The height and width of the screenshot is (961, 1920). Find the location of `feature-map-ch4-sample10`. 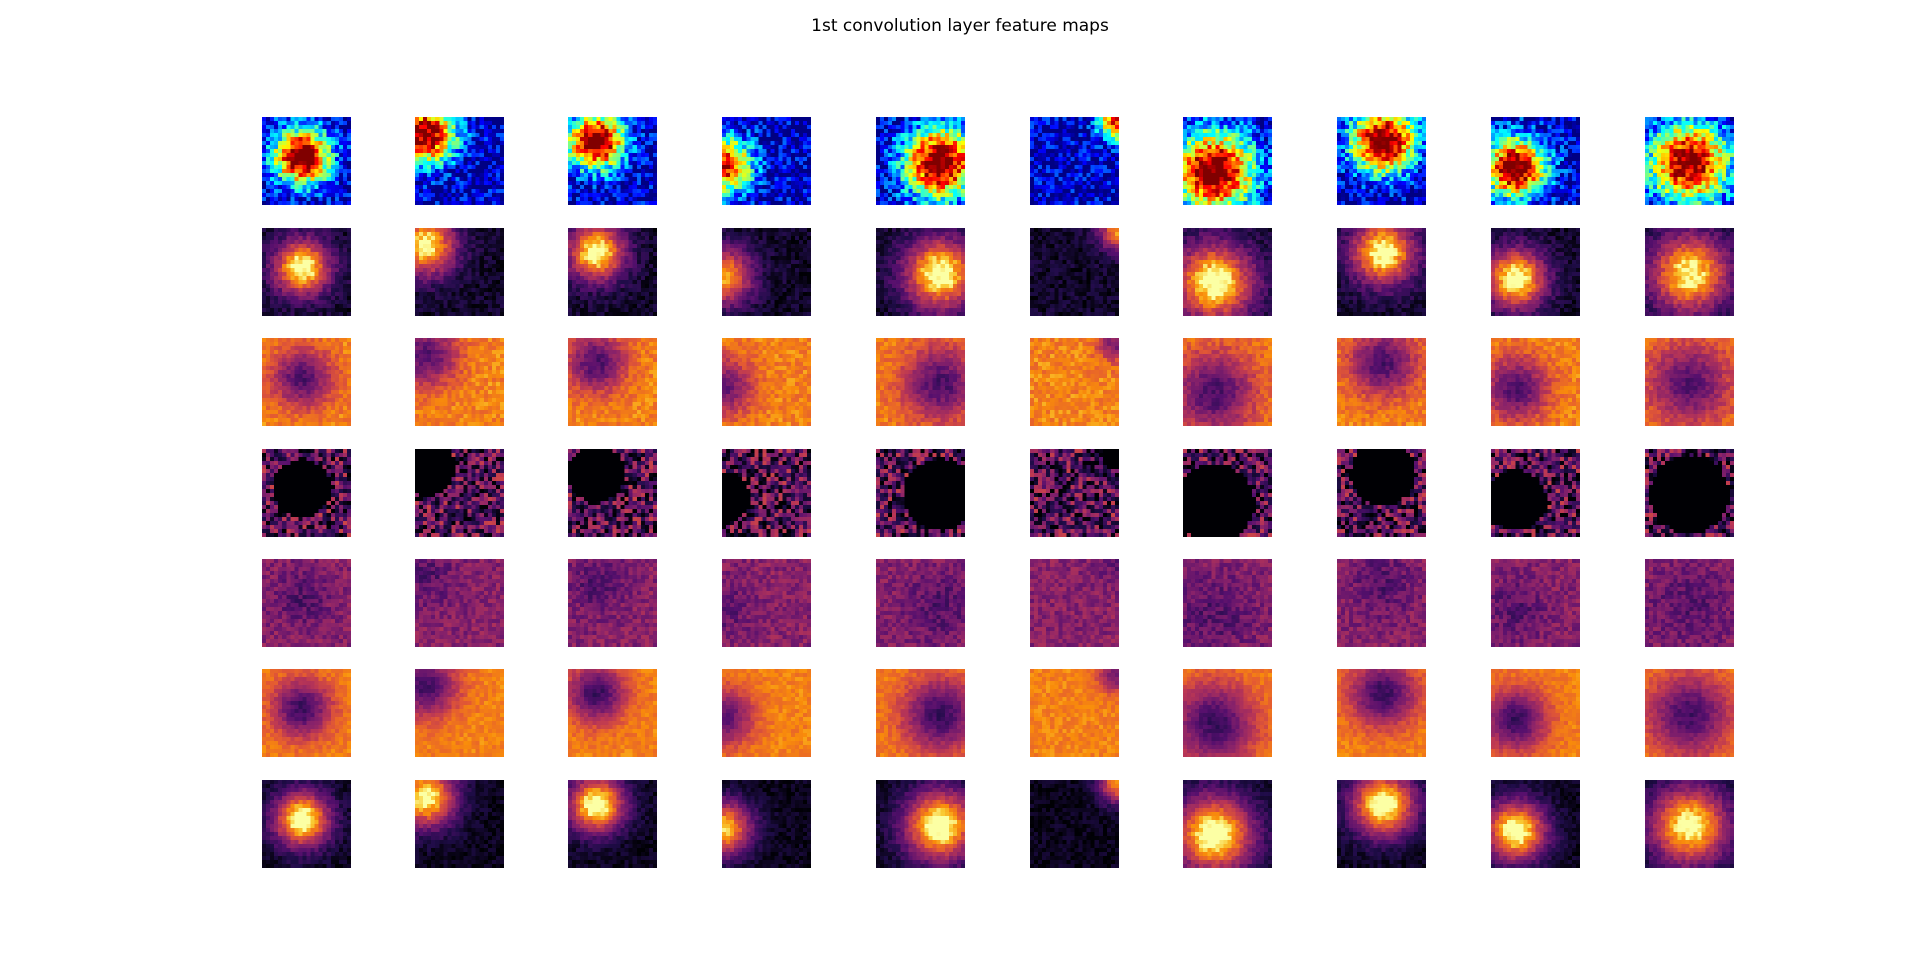

feature-map-ch4-sample10 is located at coordinates (1689, 493).